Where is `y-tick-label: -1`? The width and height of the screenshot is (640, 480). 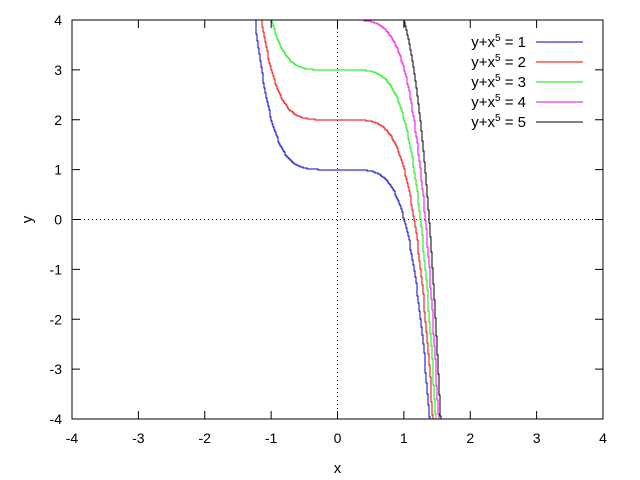 y-tick-label: -1 is located at coordinates (56, 269).